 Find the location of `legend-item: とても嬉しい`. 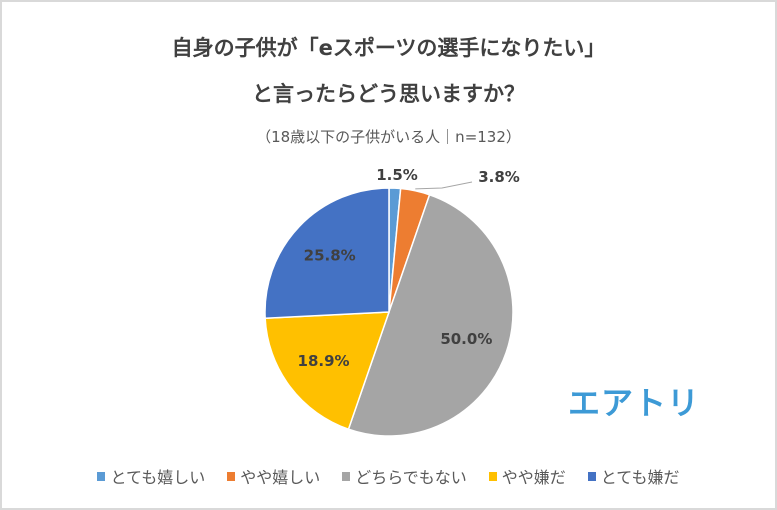

legend-item: とても嬉しい is located at coordinates (151, 476).